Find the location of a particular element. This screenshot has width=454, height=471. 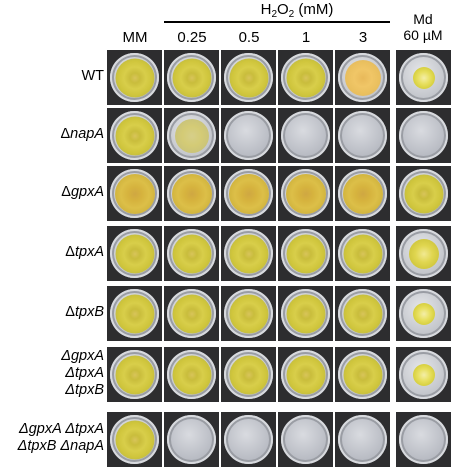

row-label-tpxb: ΔtpxB is located at coordinates (84, 312).